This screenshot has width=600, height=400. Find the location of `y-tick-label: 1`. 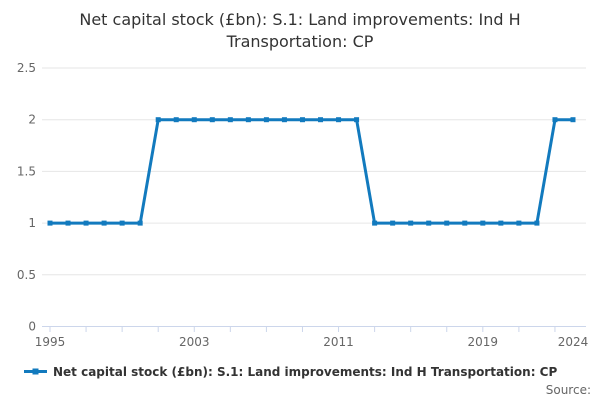

y-tick-label: 1 is located at coordinates (32, 223).